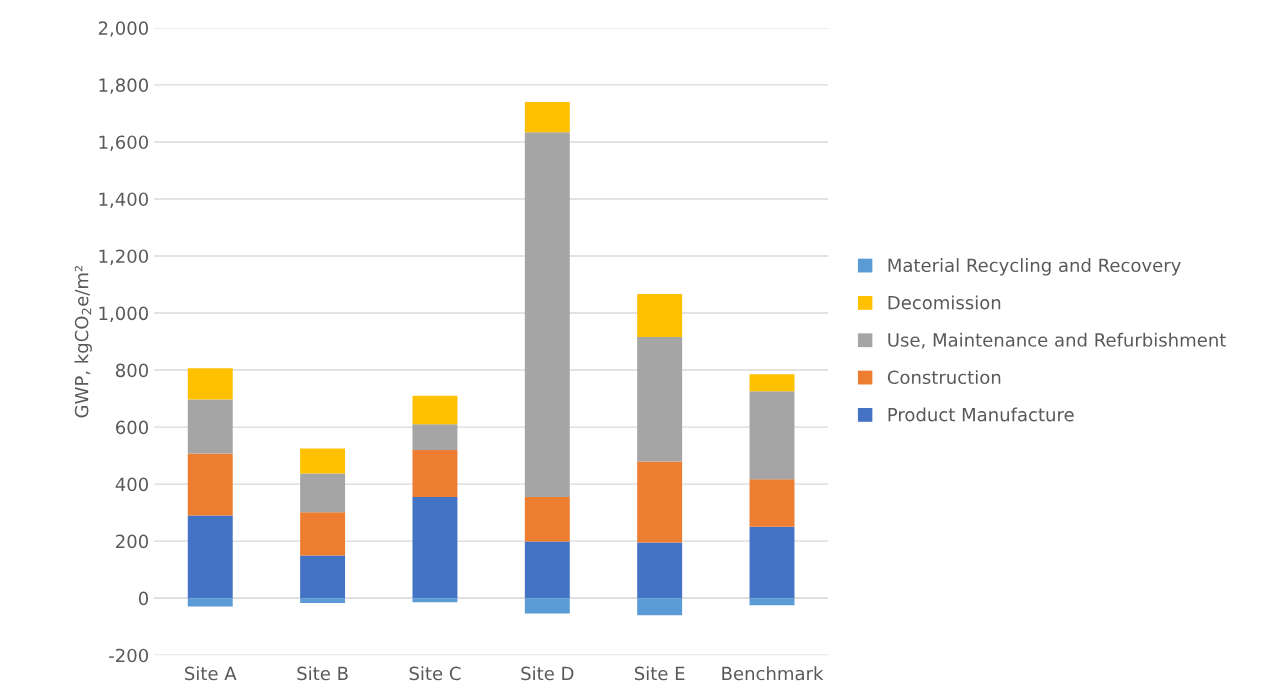 This screenshot has height=697, width=1284. I want to click on y-tick-label: -200, so click(129, 655).